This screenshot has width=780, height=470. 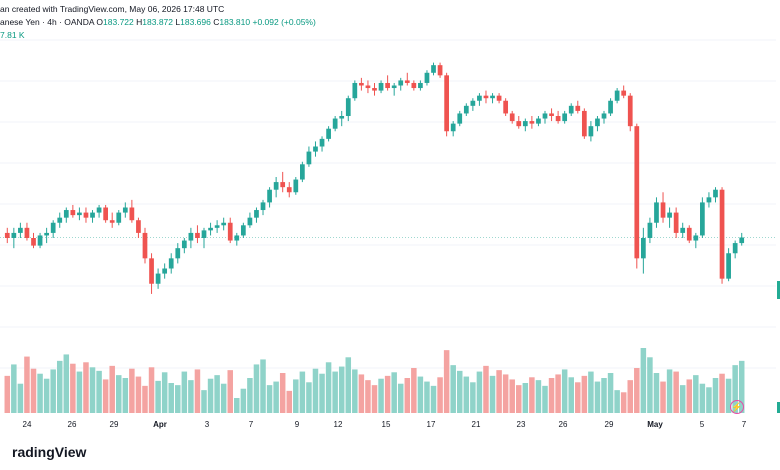 I want to click on x-tick-label: May, so click(x=655, y=424).